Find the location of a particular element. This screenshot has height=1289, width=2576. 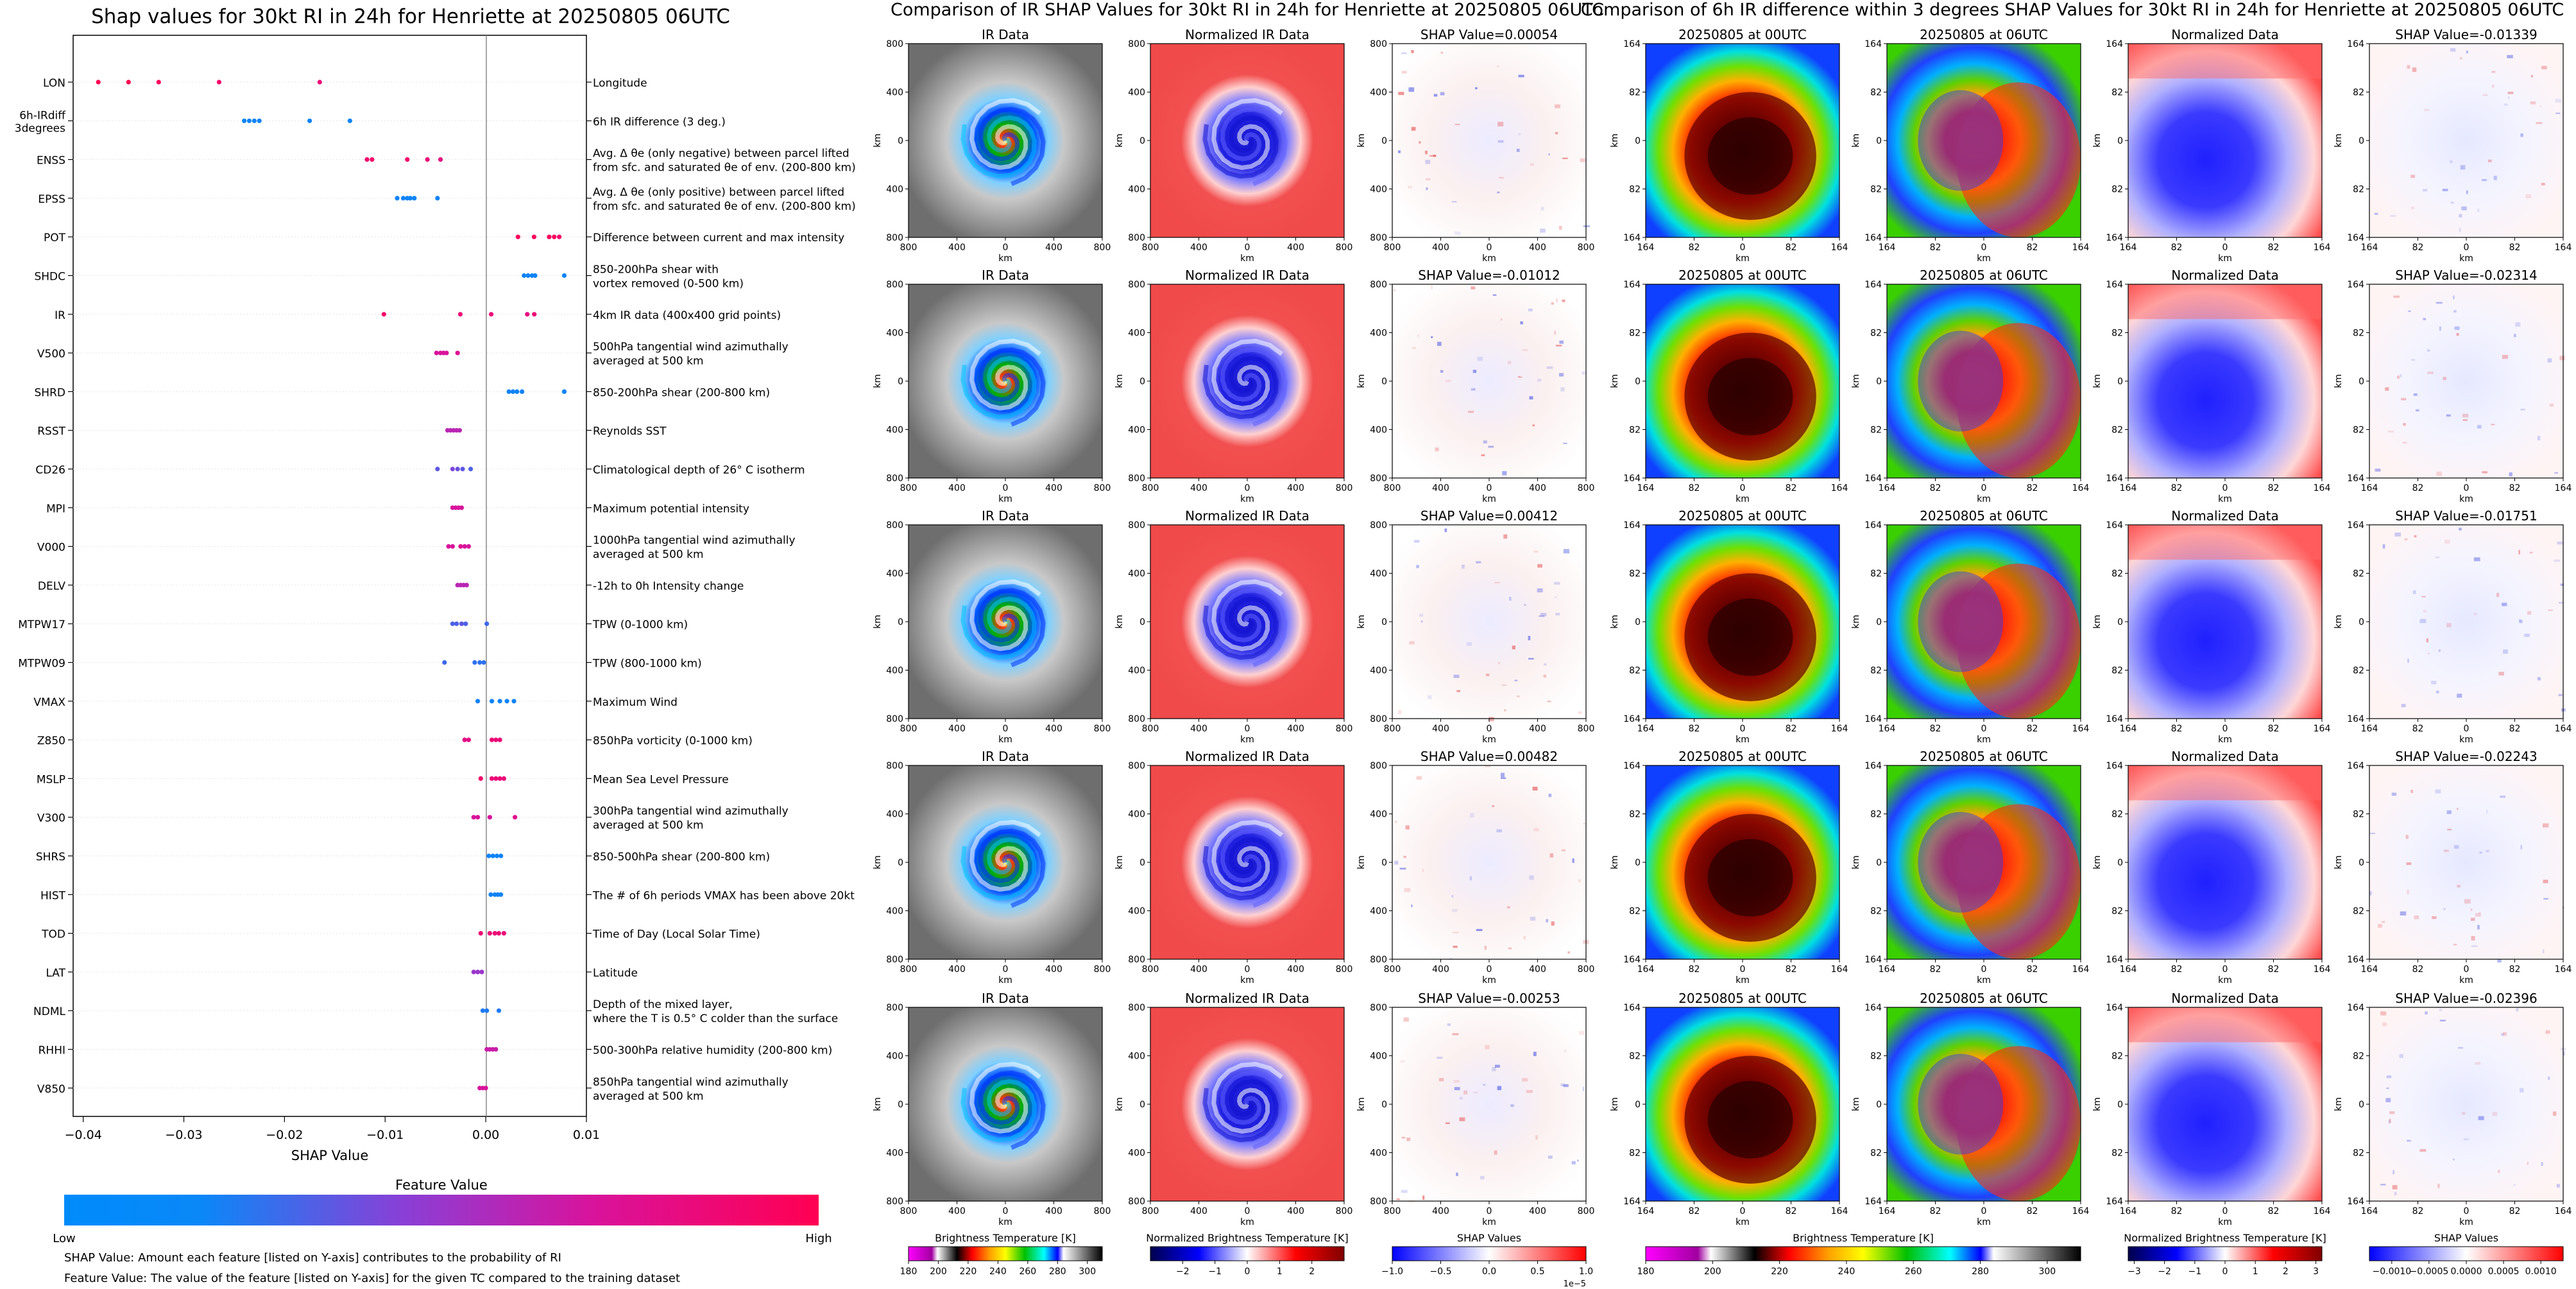

colorbar-tick-label: −2 is located at coordinates (1183, 1272).